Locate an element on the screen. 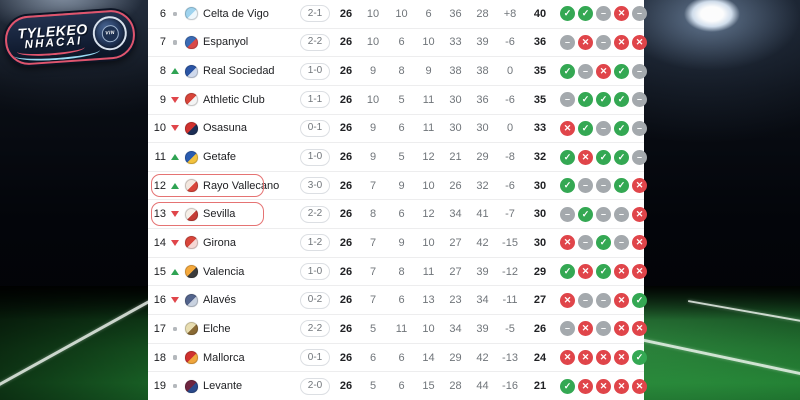 Image resolution: width=800 pixels, height=400 pixels. points: 30 is located at coordinates (540, 185).